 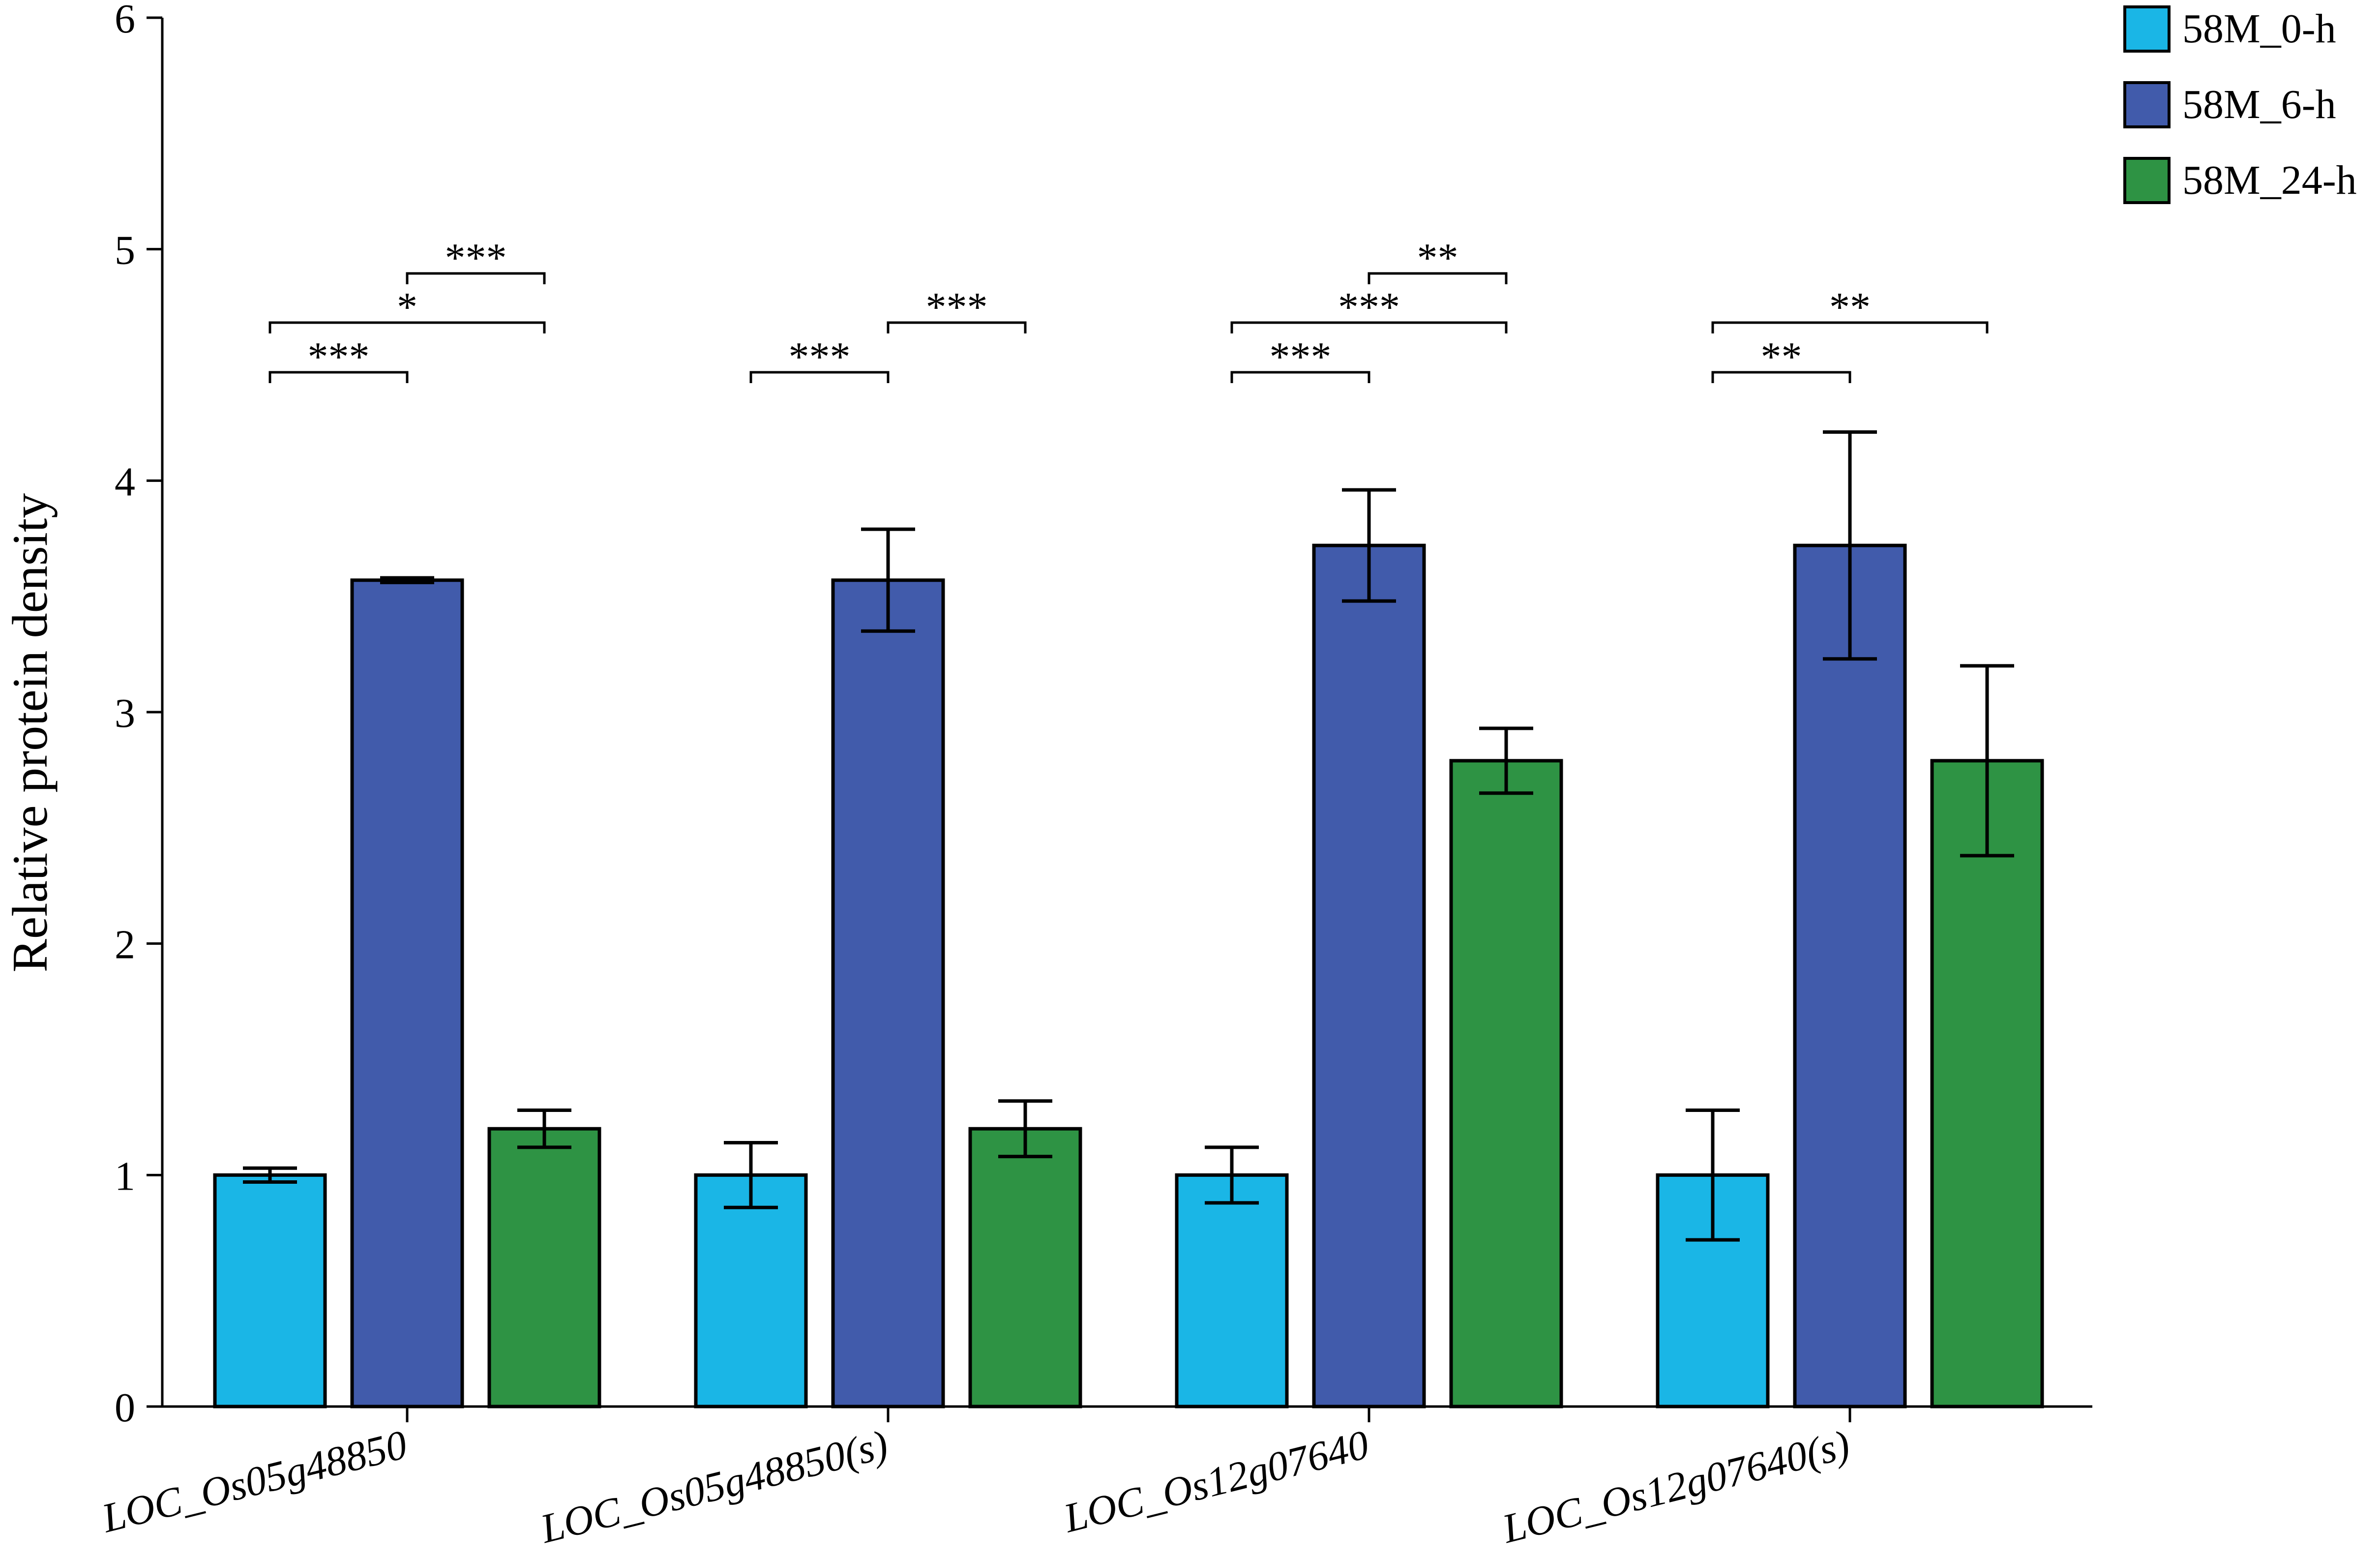 I want to click on legend-label: 58M_24-h, so click(x=2269, y=180).